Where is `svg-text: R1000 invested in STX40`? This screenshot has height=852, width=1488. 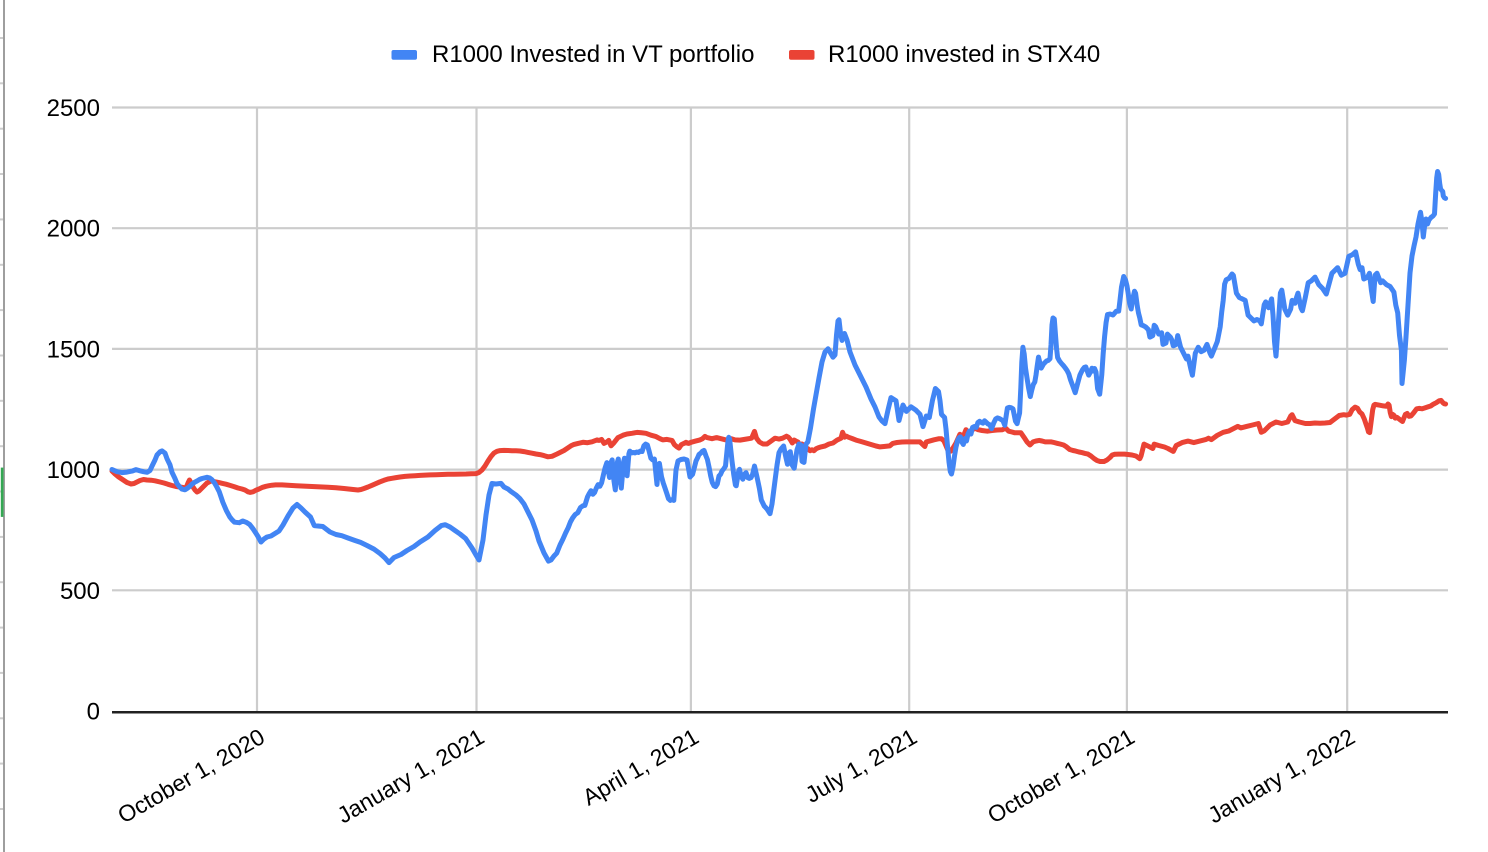
svg-text: R1000 invested in STX40 is located at coordinates (964, 54).